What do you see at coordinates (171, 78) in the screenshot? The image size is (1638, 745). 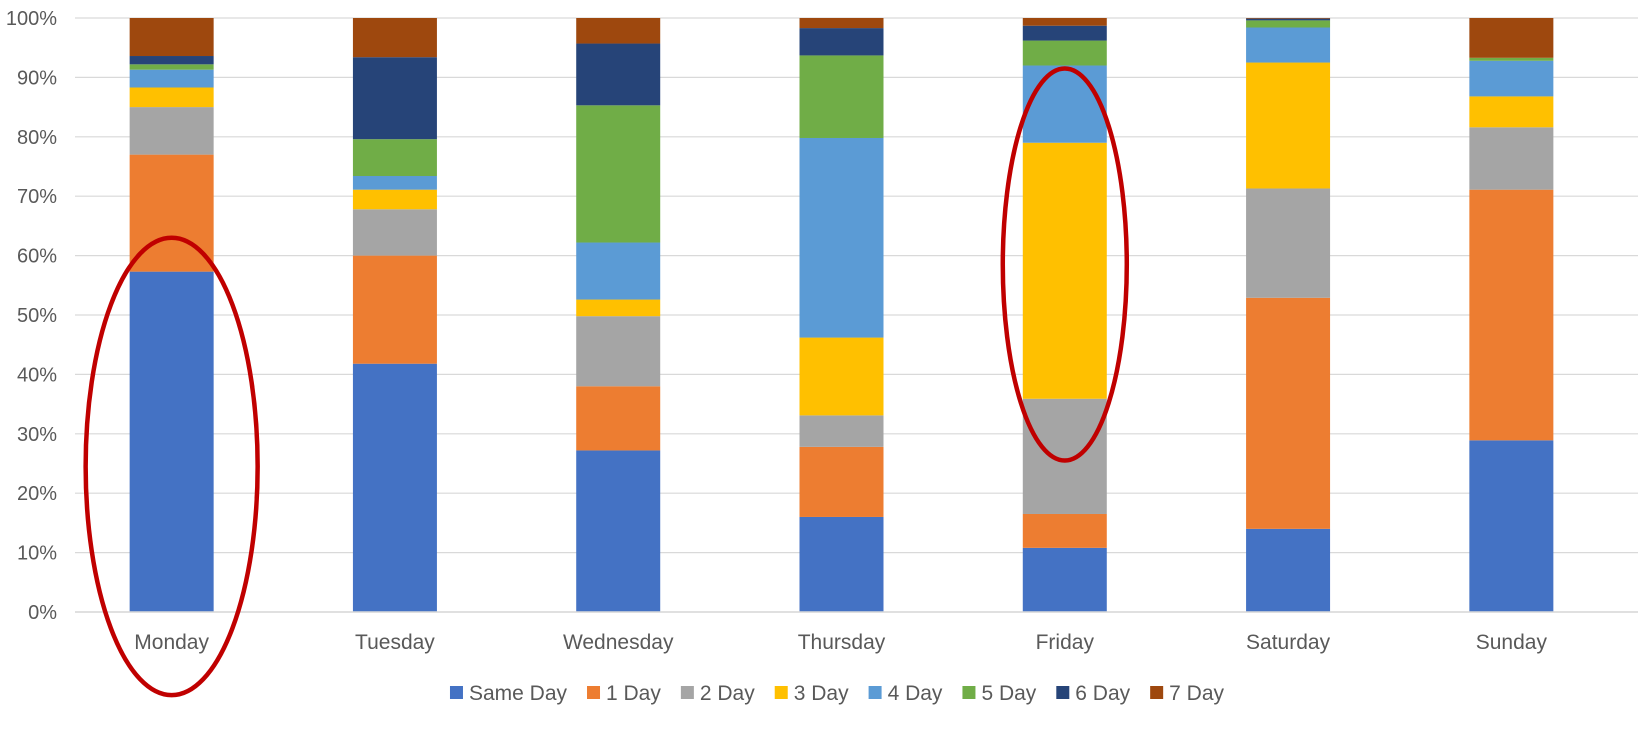 I see `bar-monday-4-day` at bounding box center [171, 78].